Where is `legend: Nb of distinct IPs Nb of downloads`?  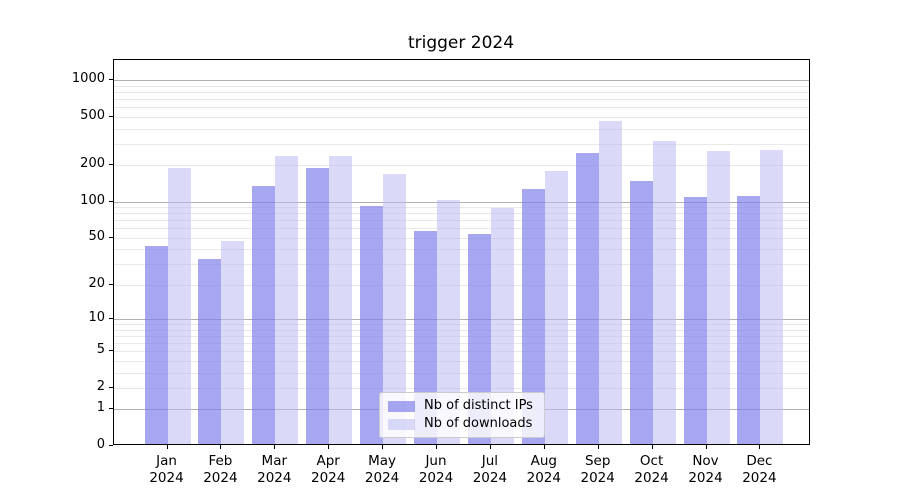
legend: Nb of distinct IPs Nb of downloads is located at coordinates (462, 415).